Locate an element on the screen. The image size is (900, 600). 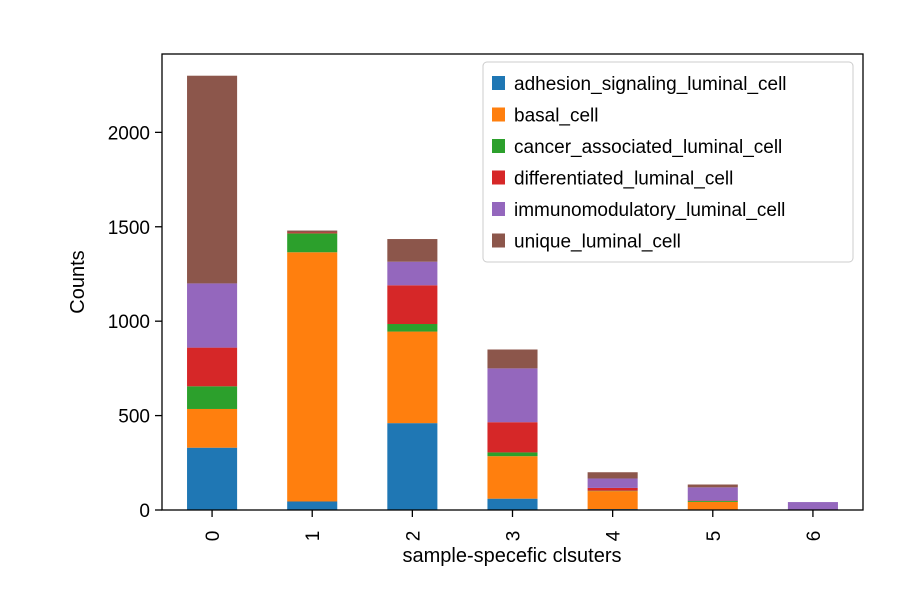
x-tick-label: 3 is located at coordinates (514, 536).